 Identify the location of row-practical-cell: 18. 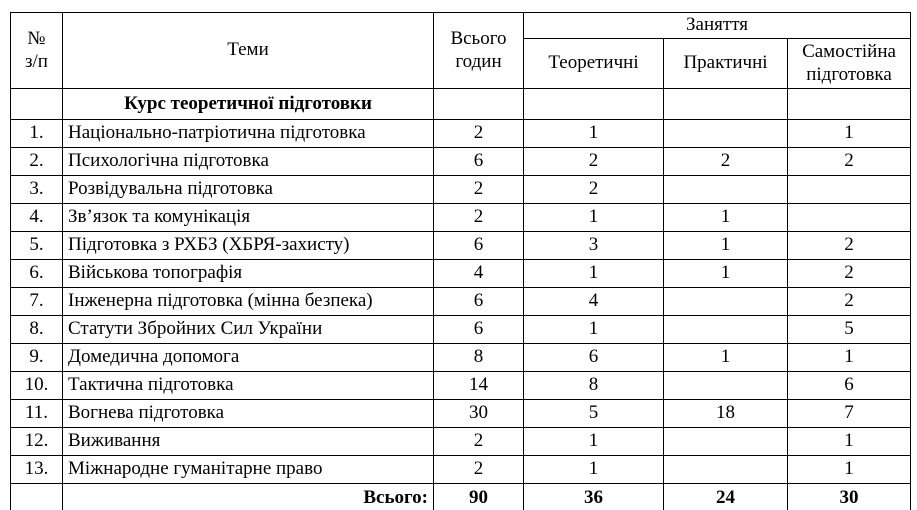
(725, 413).